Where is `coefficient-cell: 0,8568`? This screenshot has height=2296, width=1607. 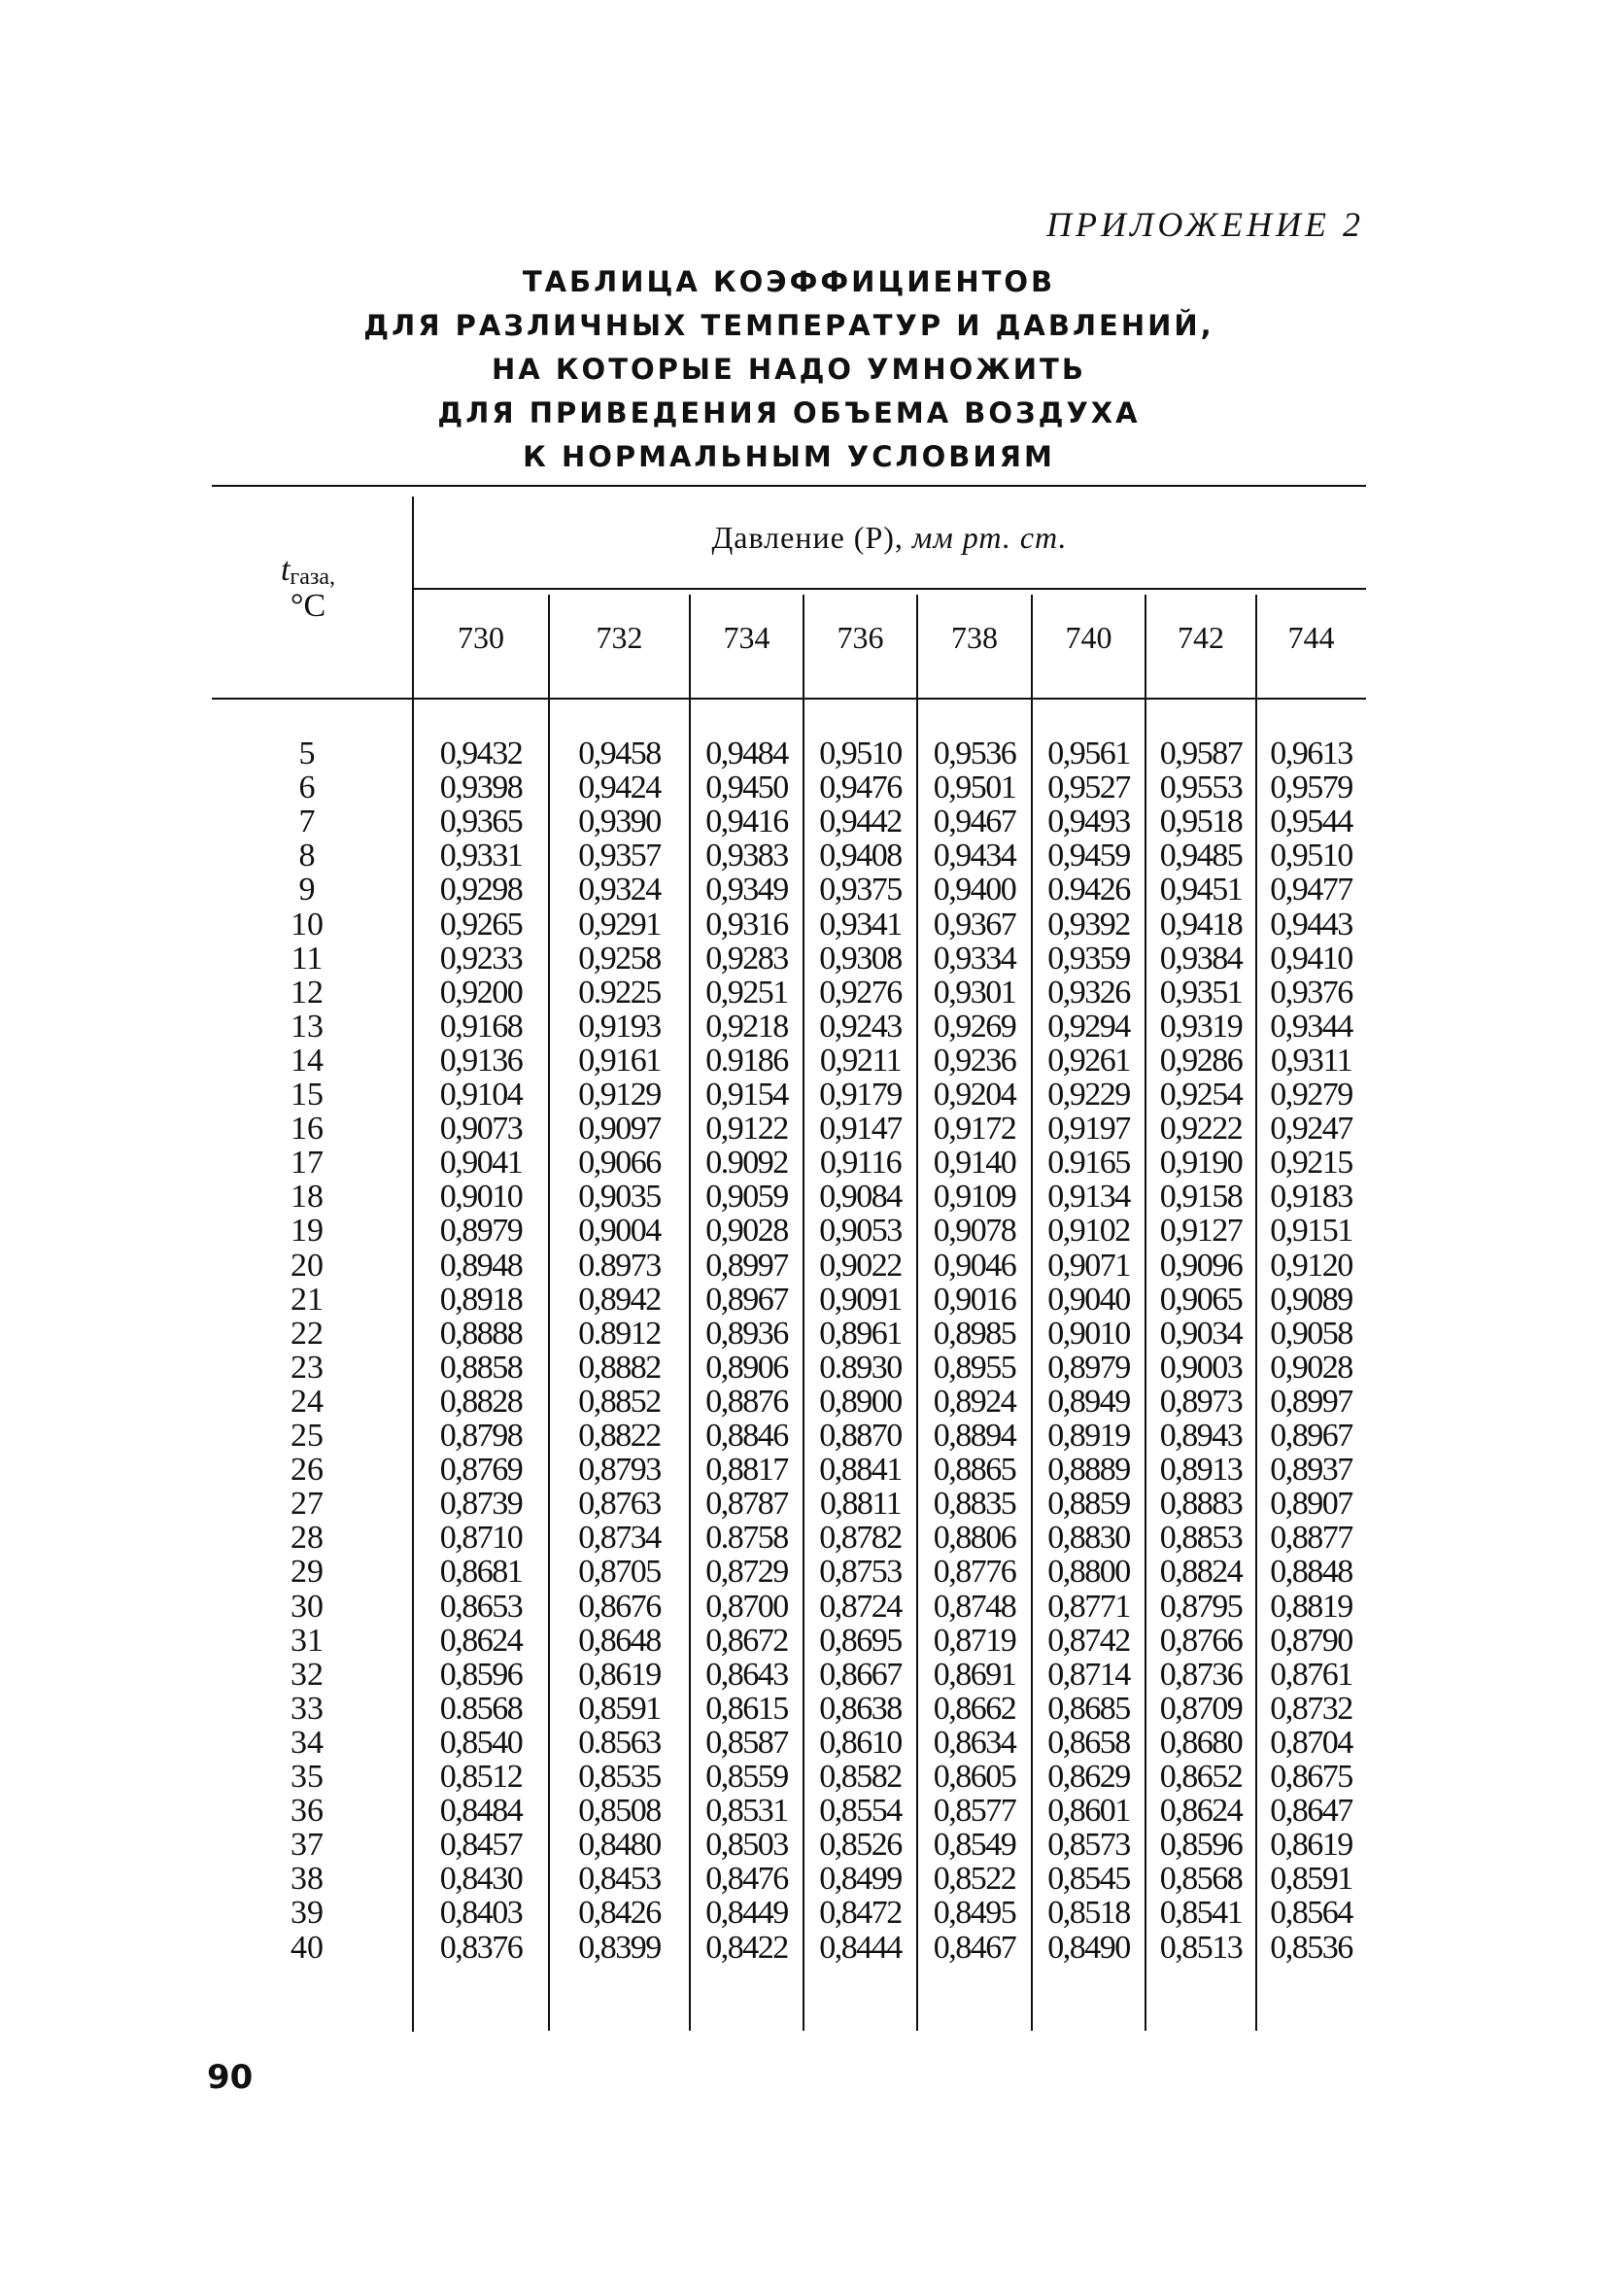 coefficient-cell: 0,8568 is located at coordinates (1201, 1879).